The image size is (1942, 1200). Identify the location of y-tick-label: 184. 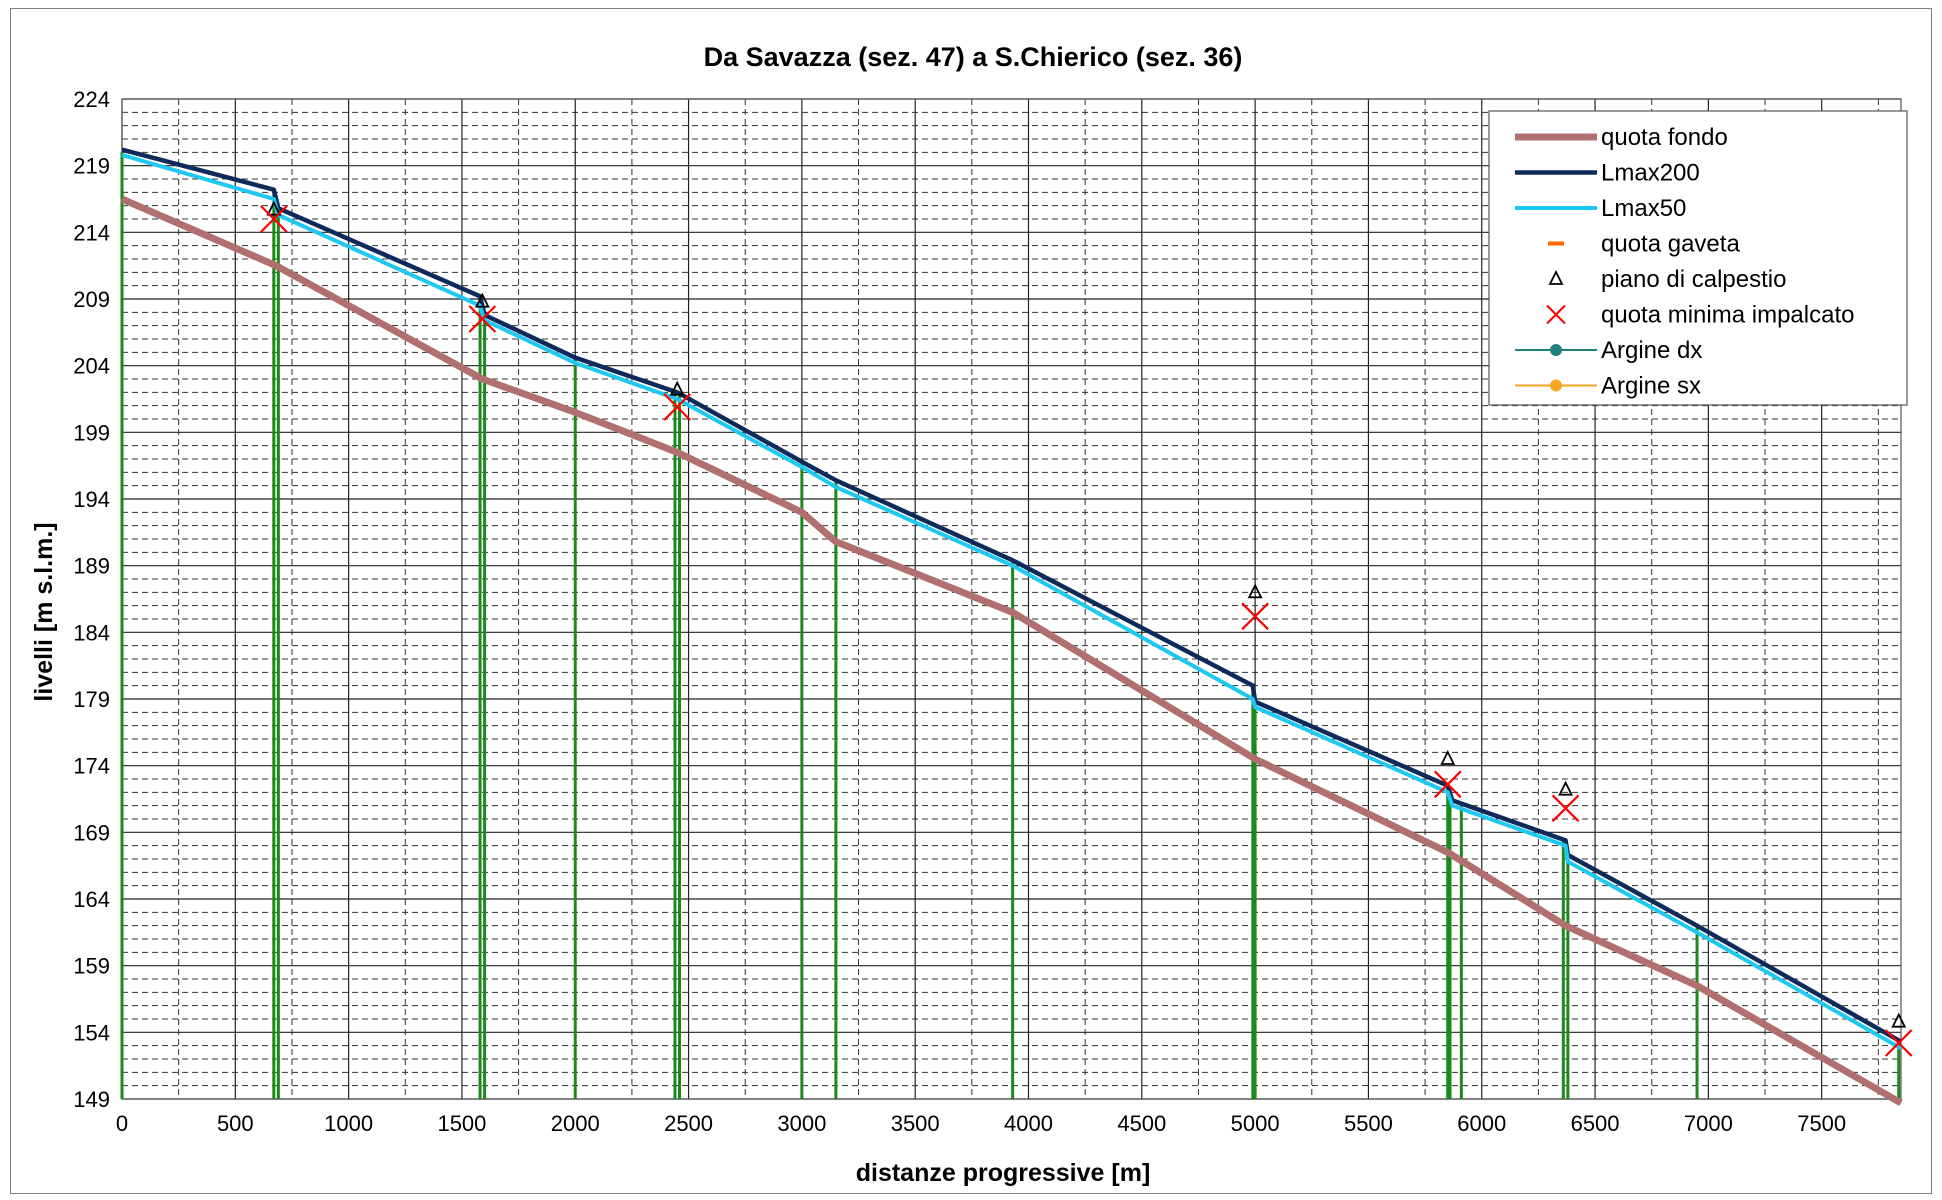
(91, 632).